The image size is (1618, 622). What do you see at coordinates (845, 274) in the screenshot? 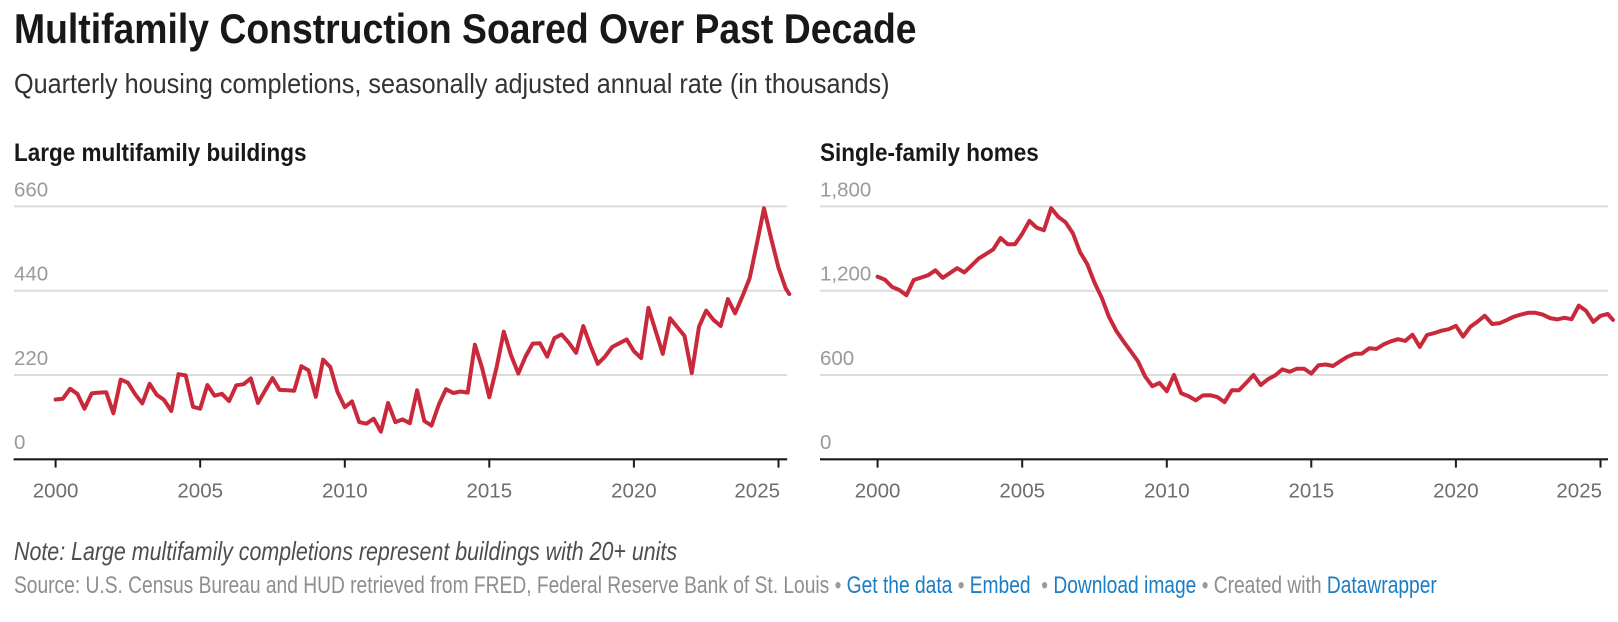
I see `svg-text: 1,200` at bounding box center [845, 274].